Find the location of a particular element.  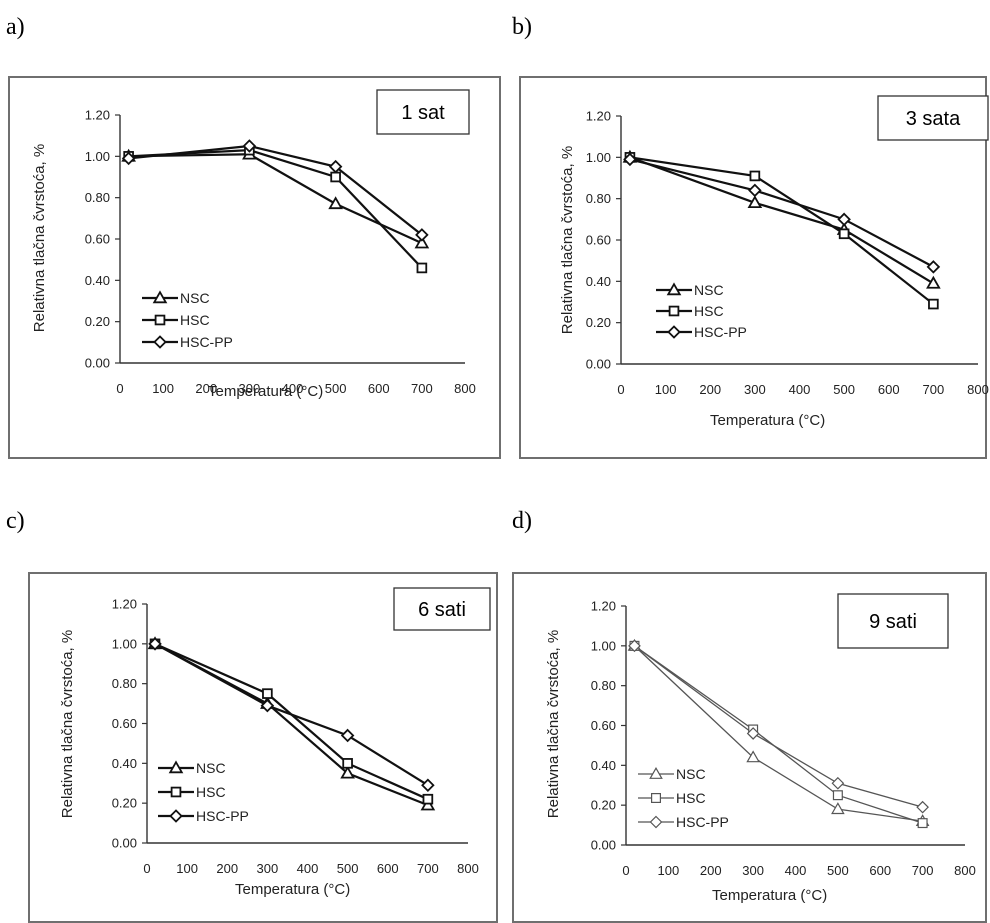

panel-label-b: b) is located at coordinates (522, 27).